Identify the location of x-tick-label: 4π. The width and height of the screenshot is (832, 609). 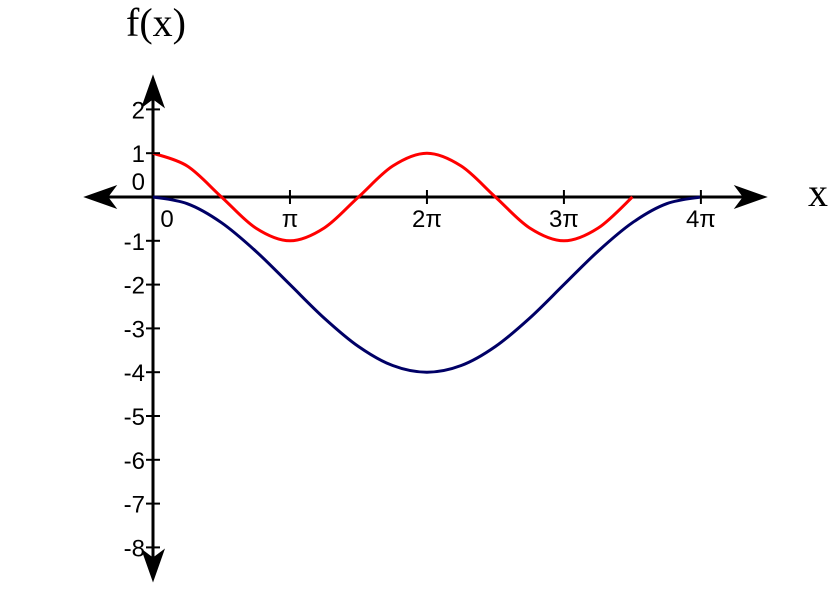
(701, 219).